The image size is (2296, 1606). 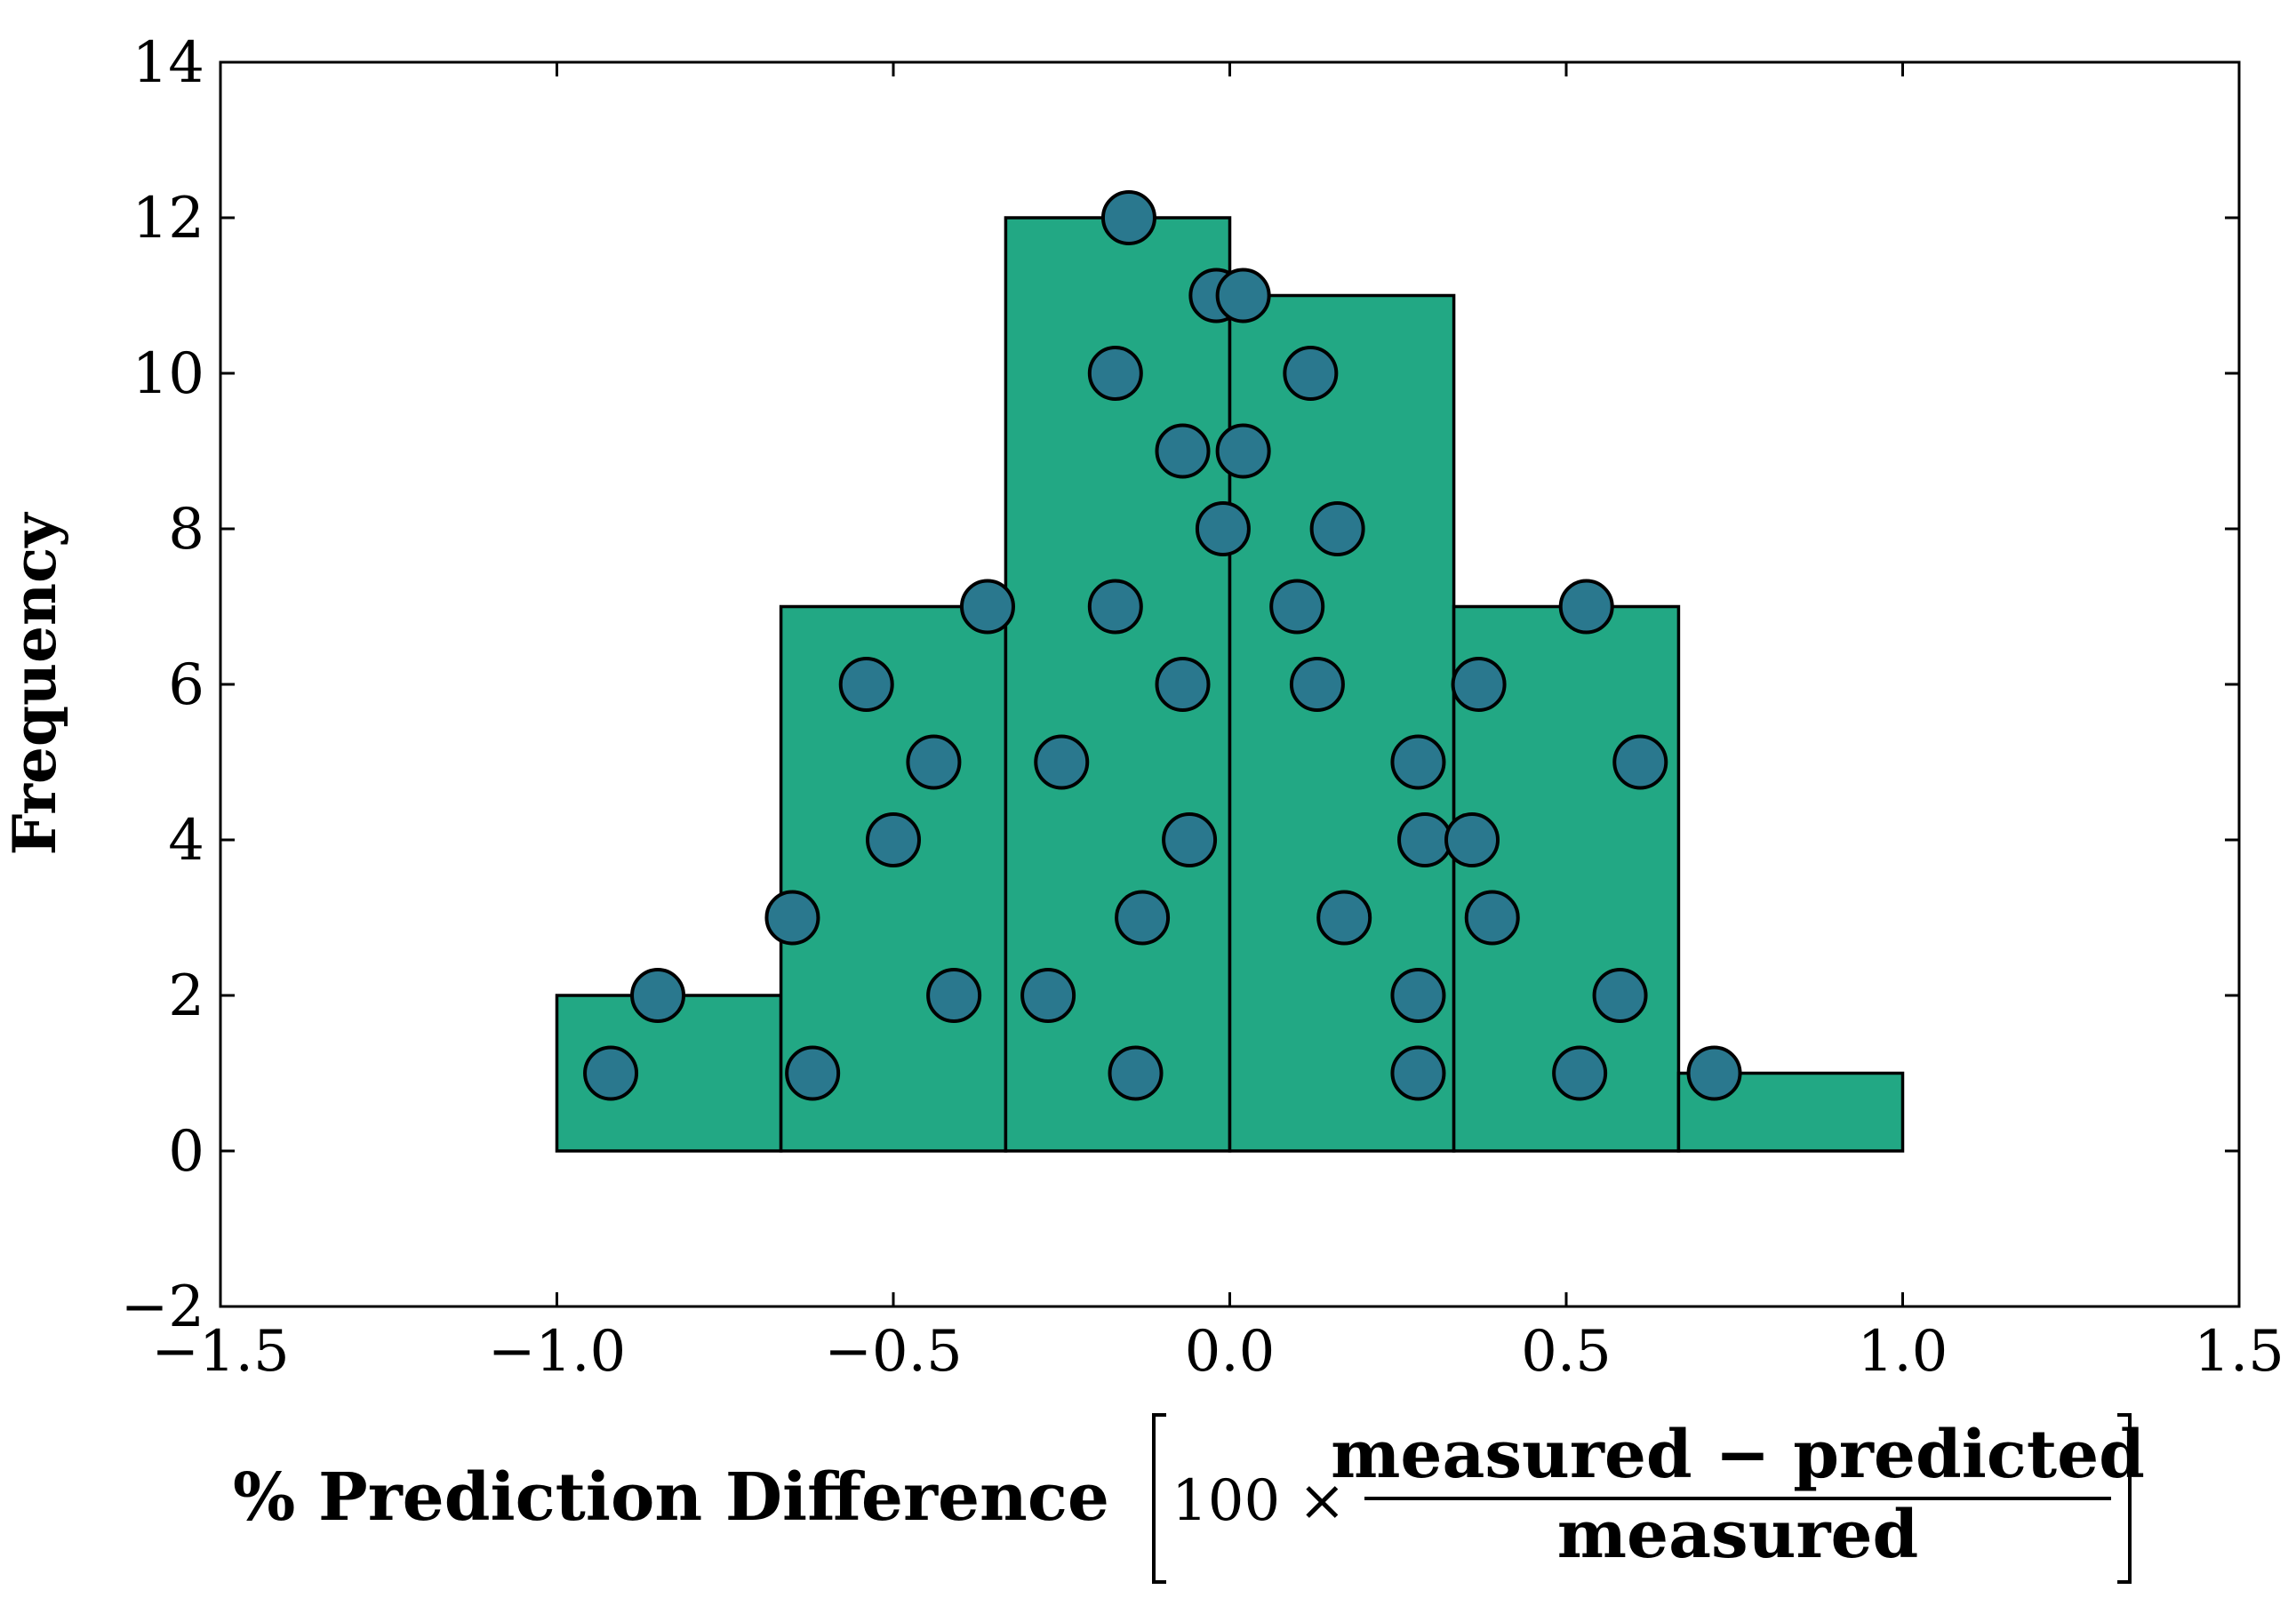 I want to click on y-axis-label: Frequency, so click(x=34, y=684).